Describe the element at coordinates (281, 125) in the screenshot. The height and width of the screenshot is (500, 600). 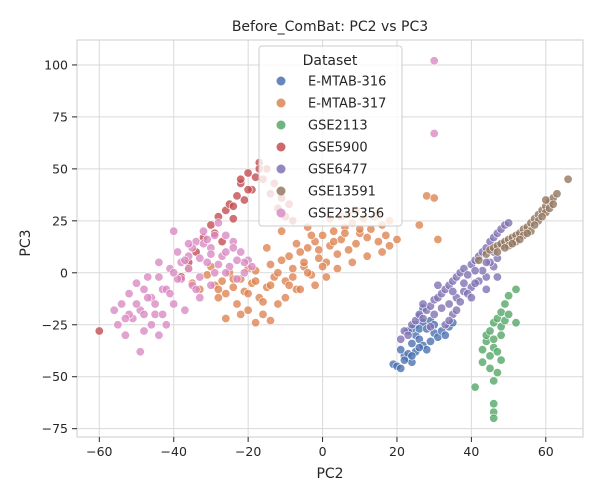
I see `legend-marker-gse2113` at that location.